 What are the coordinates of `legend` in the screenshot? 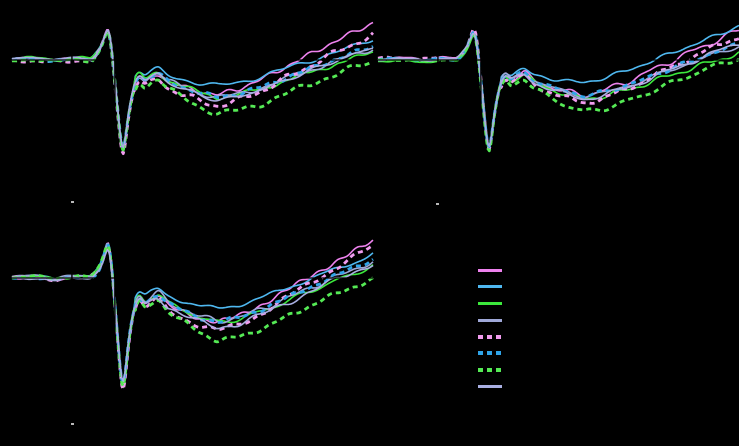 It's located at (493, 328).